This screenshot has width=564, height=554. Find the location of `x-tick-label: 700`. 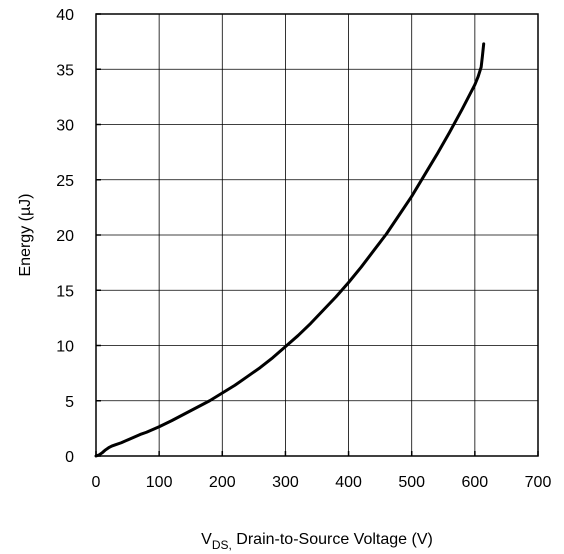

x-tick-label: 700 is located at coordinates (538, 482).